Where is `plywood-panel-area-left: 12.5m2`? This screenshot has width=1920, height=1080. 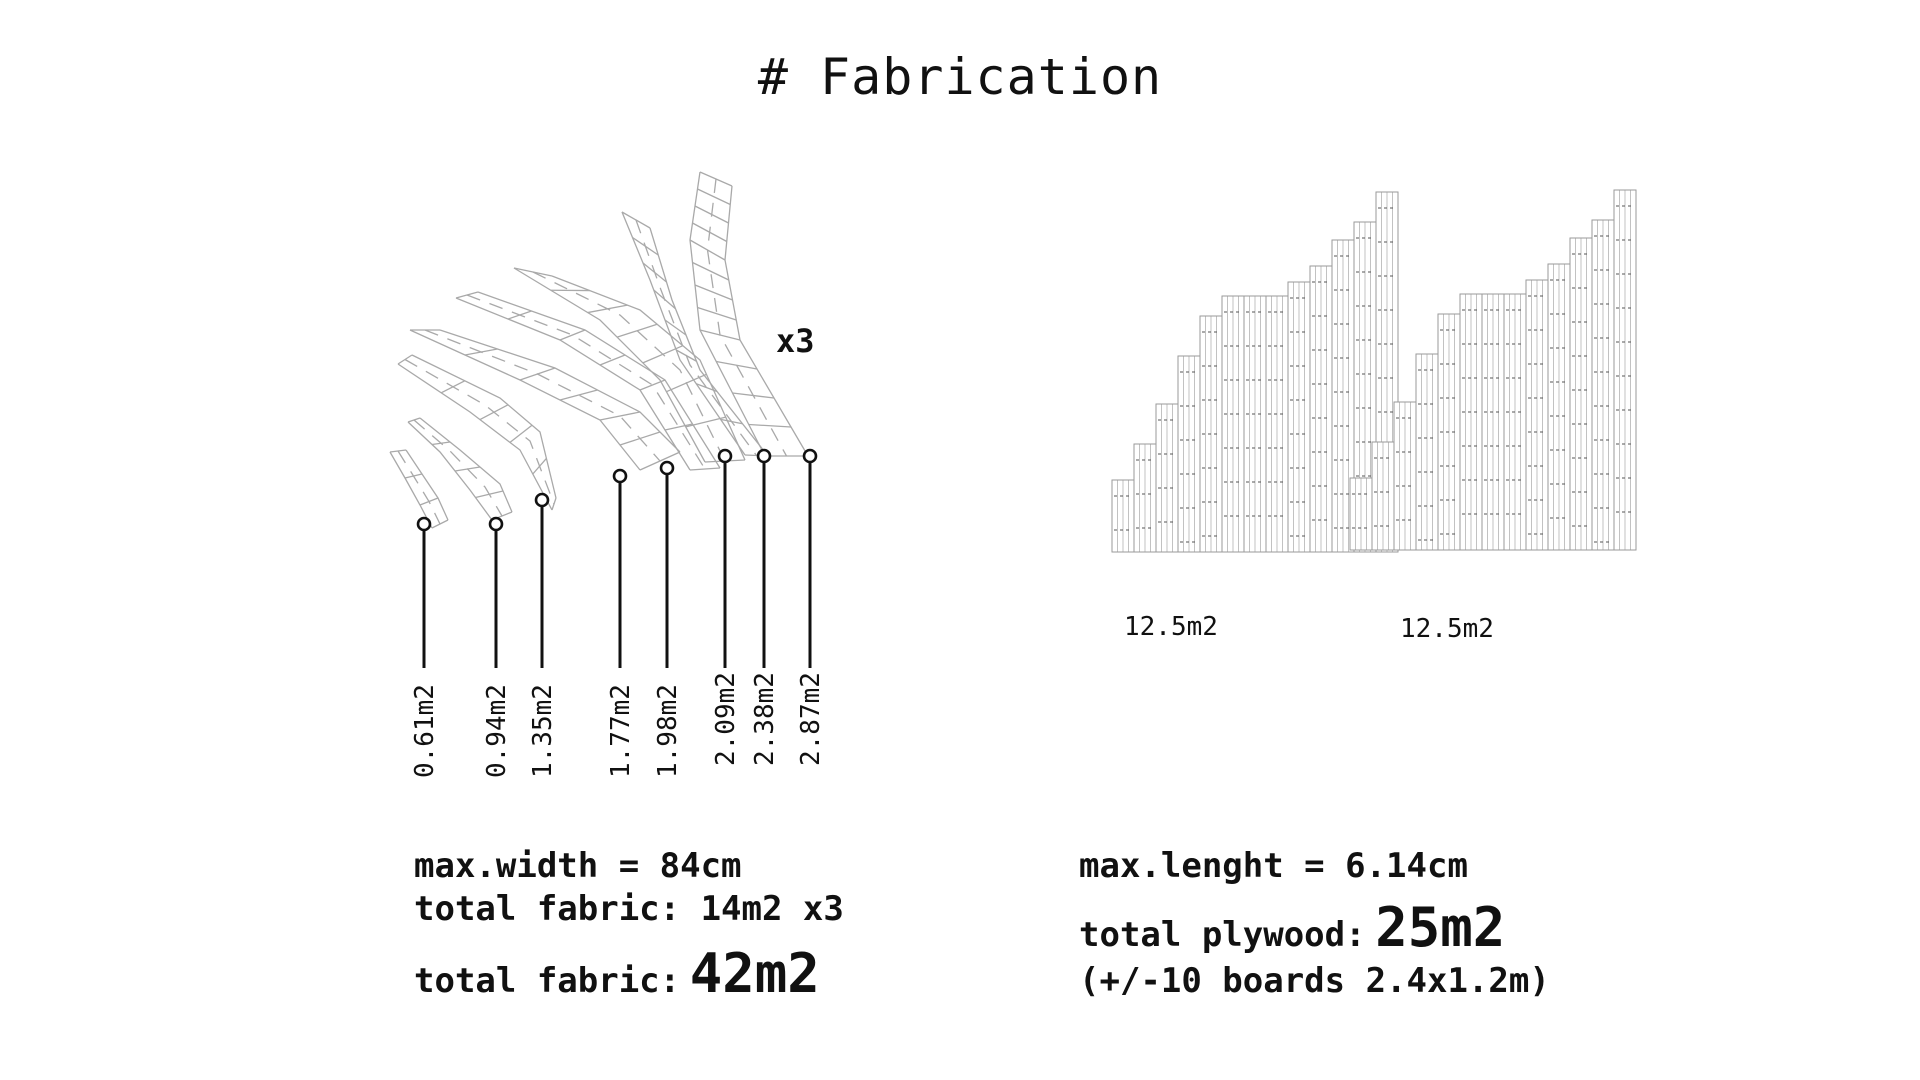
plywood-panel-area-left: 12.5m2 is located at coordinates (1171, 627).